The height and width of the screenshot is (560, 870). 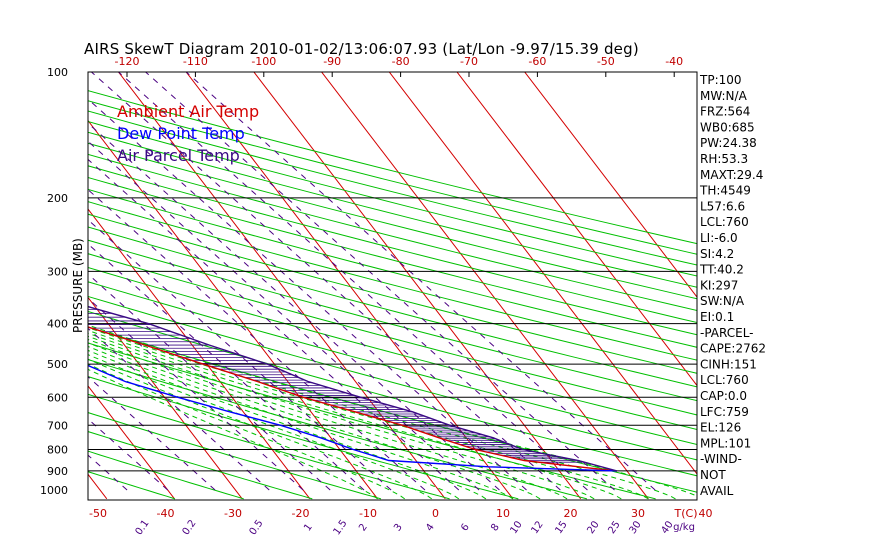 What do you see at coordinates (727, 333) in the screenshot?
I see `stat-line: -PARCEL-` at bounding box center [727, 333].